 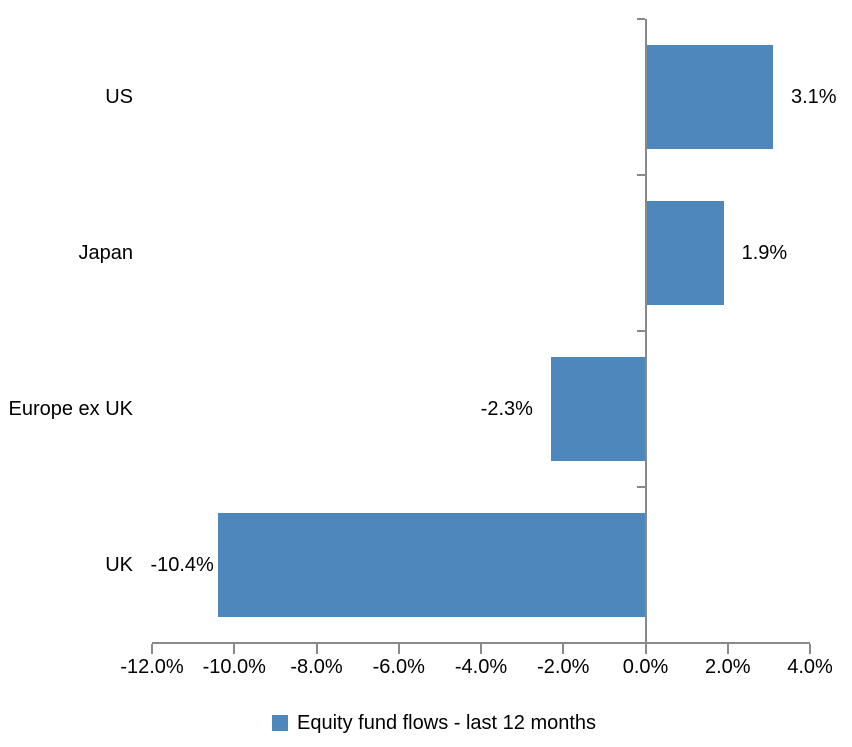 What do you see at coordinates (182, 564) in the screenshot?
I see `value-label-uk: -10.4%` at bounding box center [182, 564].